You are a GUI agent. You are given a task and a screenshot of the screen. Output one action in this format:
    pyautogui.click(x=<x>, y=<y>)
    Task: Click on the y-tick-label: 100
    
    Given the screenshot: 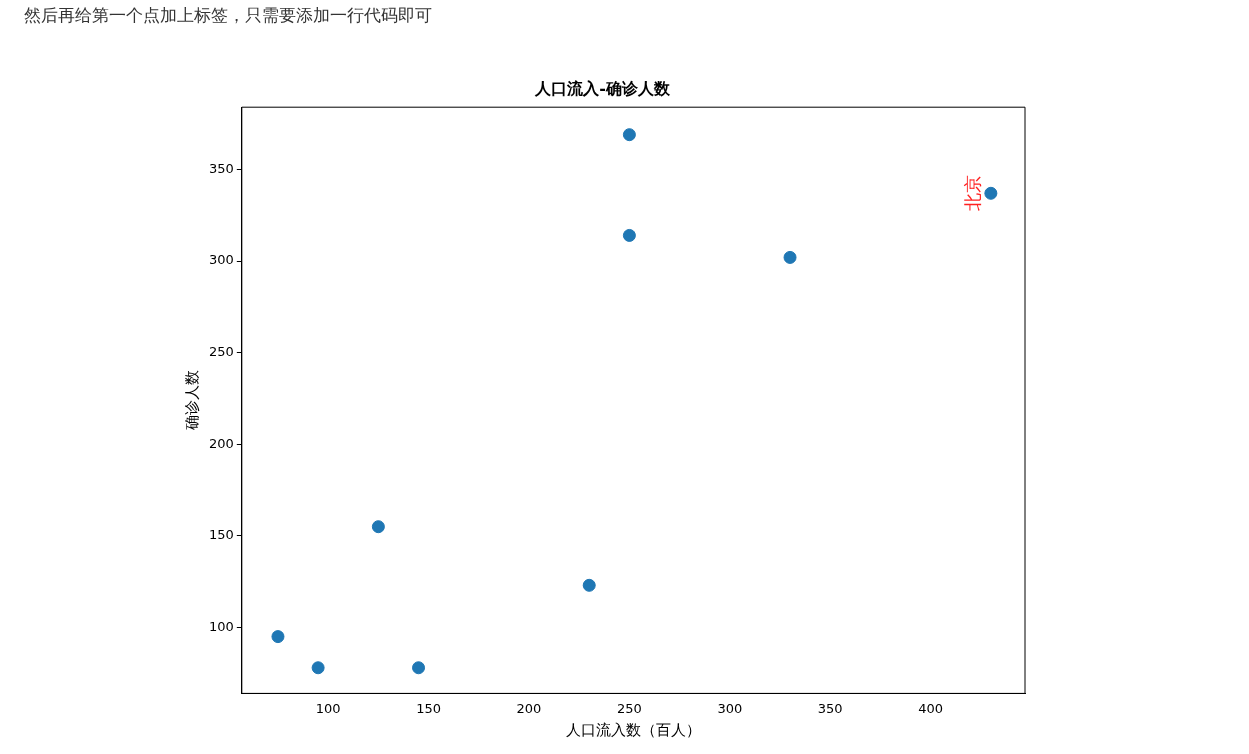 What is the action you would take?
    pyautogui.click(x=221, y=626)
    